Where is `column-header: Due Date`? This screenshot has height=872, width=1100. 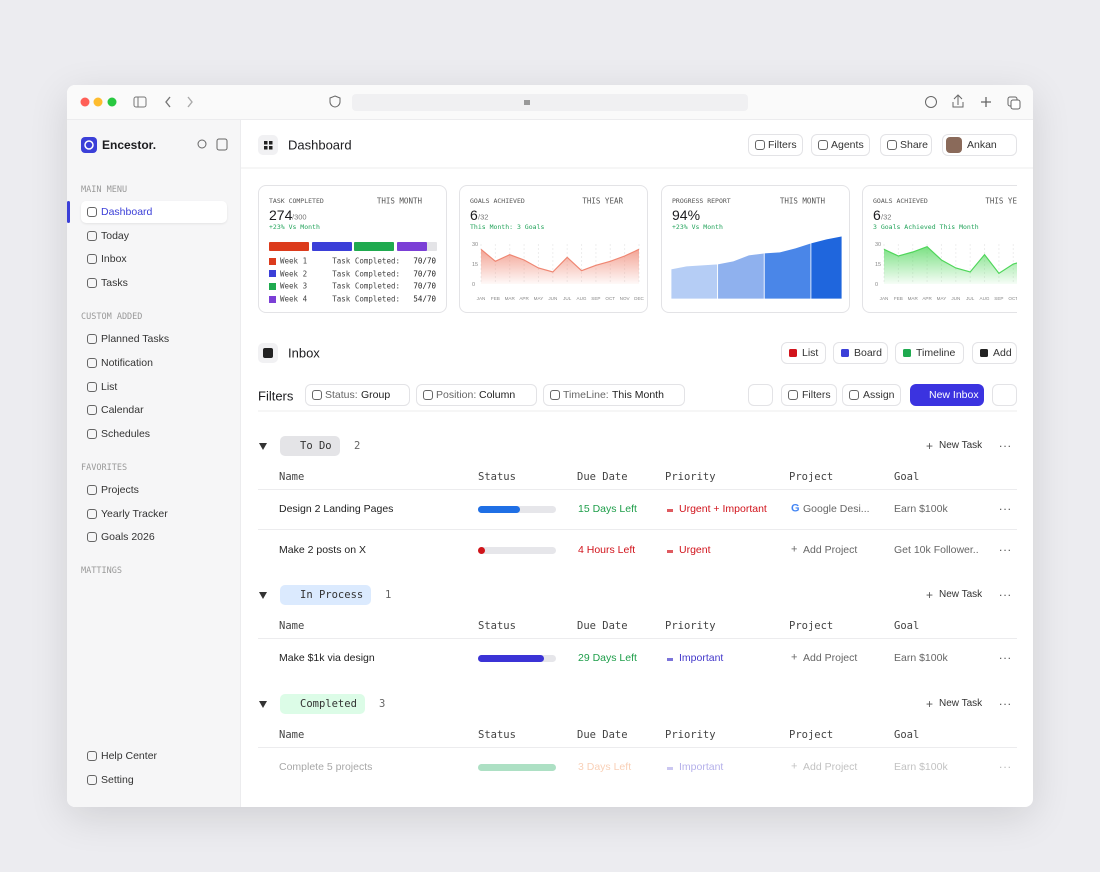
column-header: Due Date is located at coordinates (602, 625).